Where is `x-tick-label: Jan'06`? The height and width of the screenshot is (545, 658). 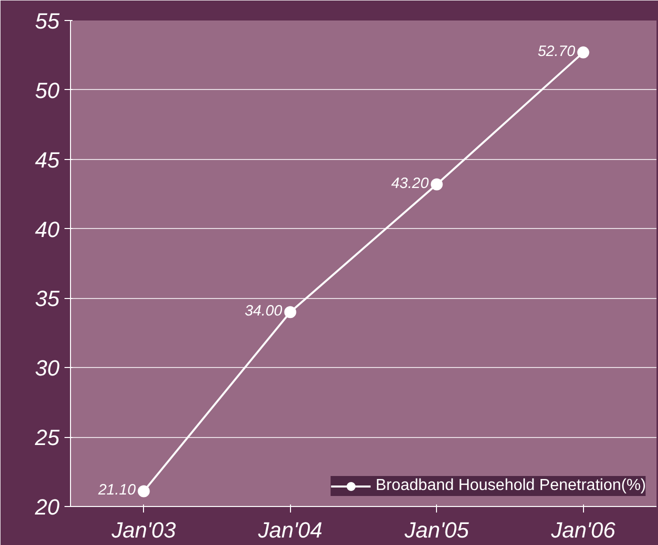 x-tick-label: Jan'06 is located at coordinates (583, 530).